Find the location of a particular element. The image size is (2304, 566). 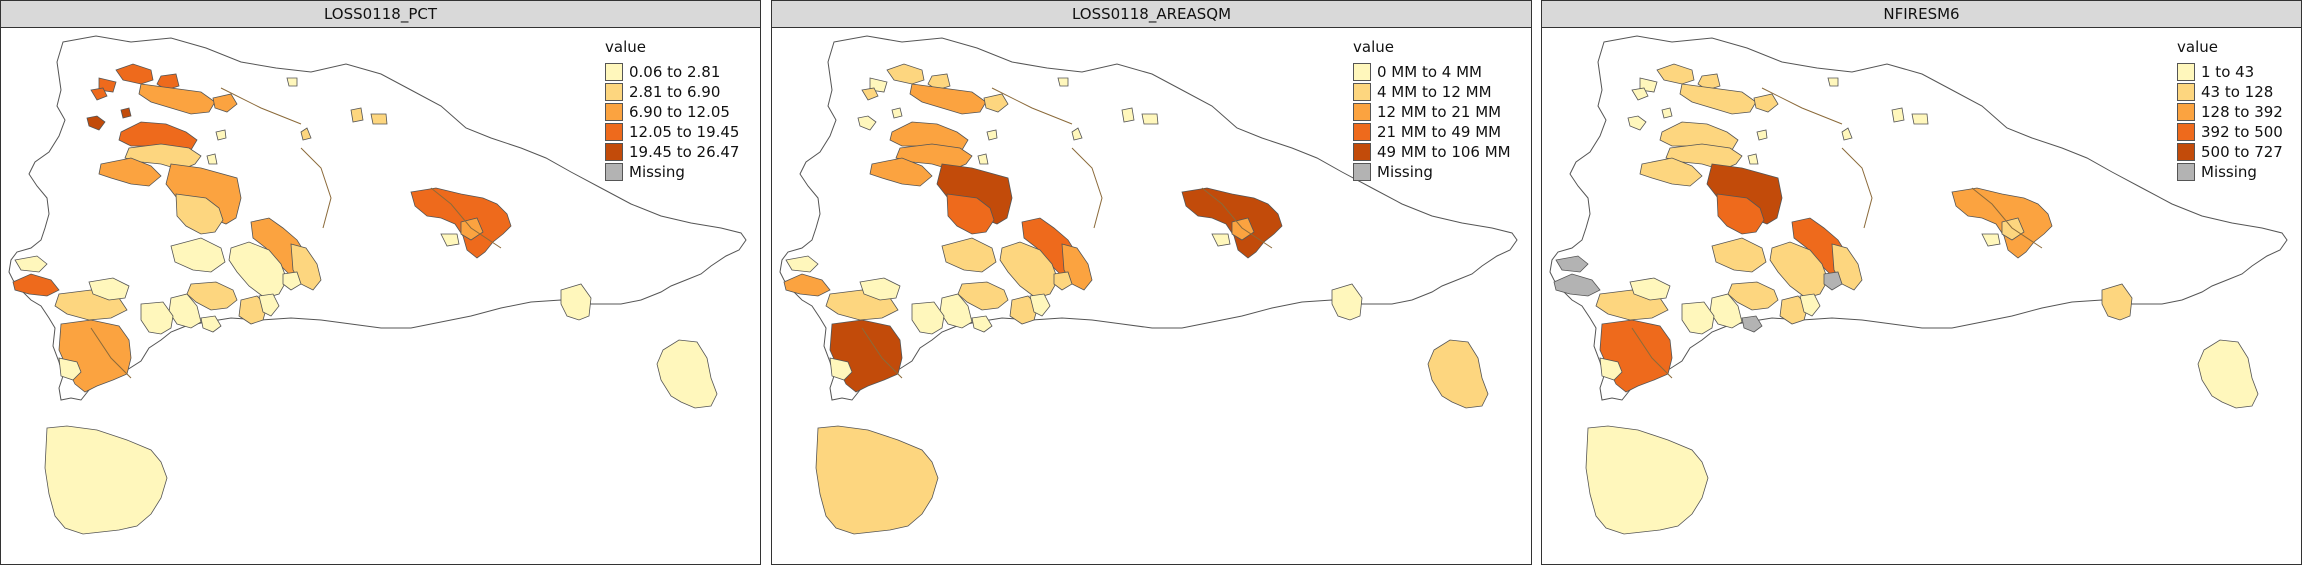

legend-item: 19.45 to 26.47 is located at coordinates (672, 152).